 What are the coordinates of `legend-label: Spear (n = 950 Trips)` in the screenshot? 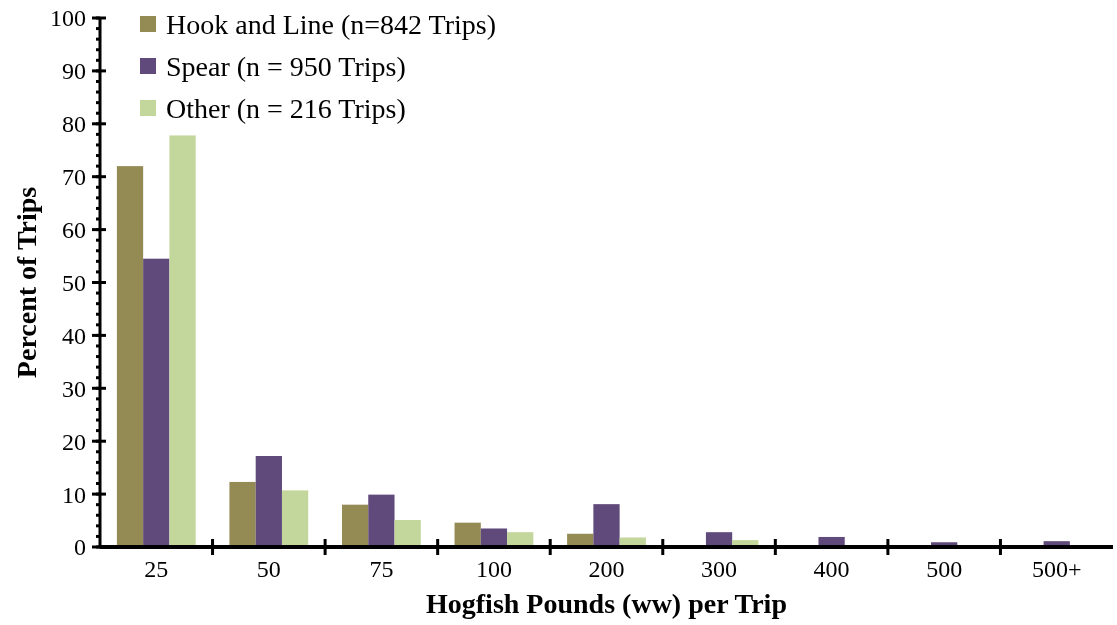 It's located at (286, 66).